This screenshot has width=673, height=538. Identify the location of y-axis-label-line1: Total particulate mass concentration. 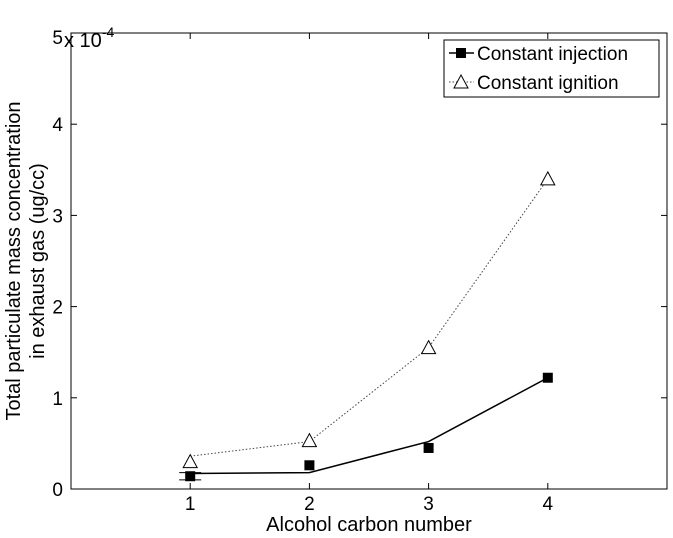
(14, 260).